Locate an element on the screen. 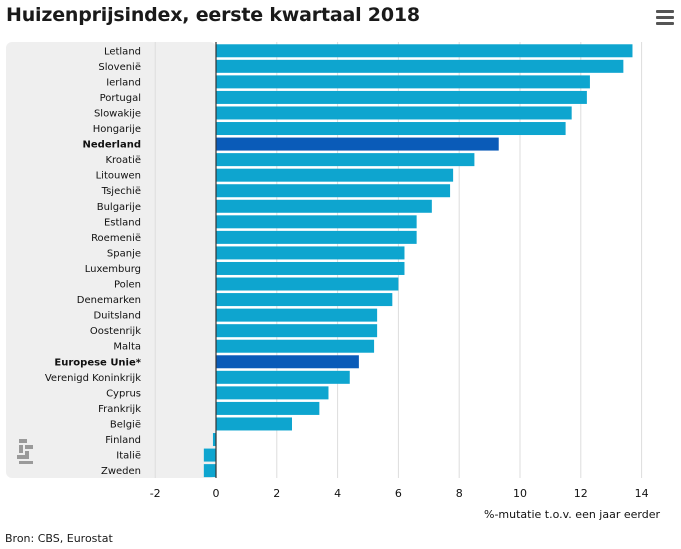 This screenshot has width=681, height=549. bar-frankrijk is located at coordinates (268, 408).